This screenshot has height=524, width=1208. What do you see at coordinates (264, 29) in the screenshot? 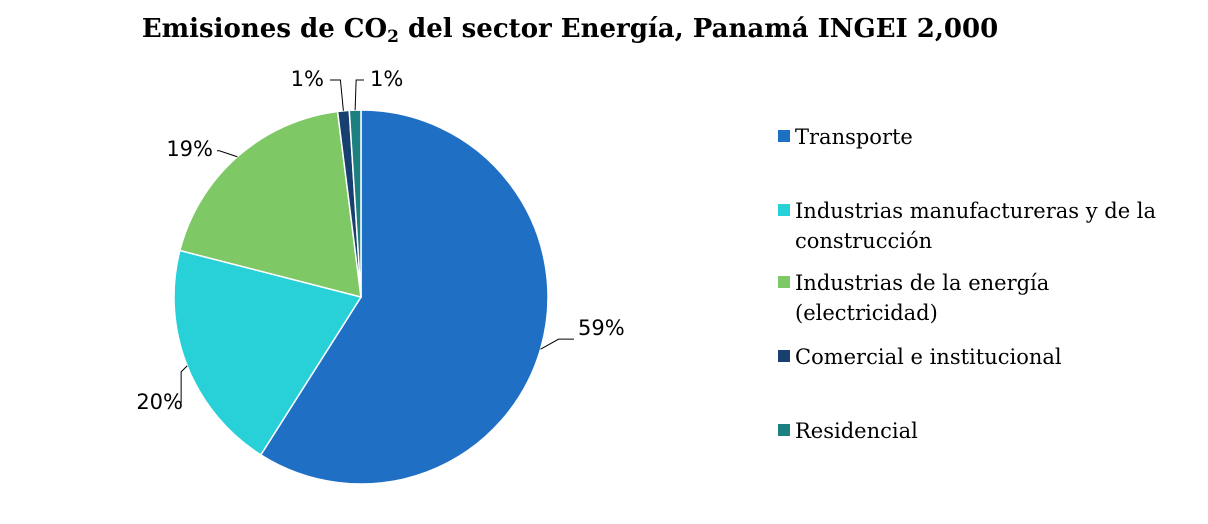
I see `title-main: Emisiones de CO` at bounding box center [264, 29].